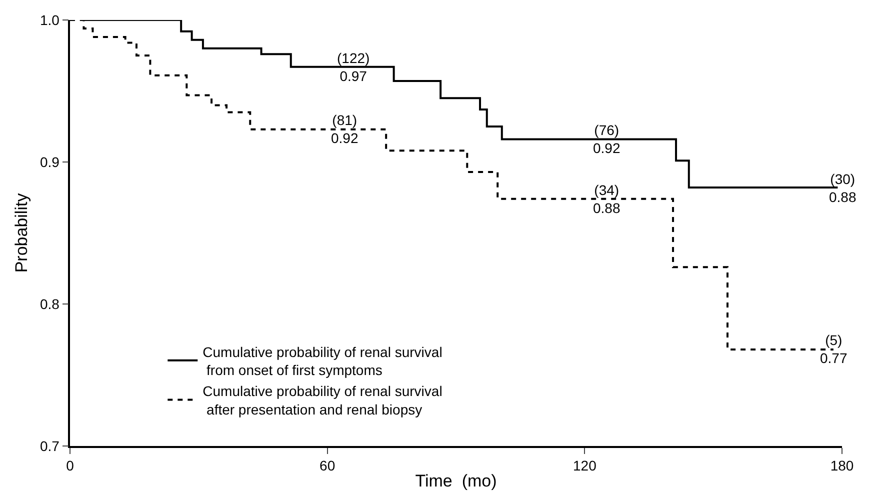 The height and width of the screenshot is (499, 882). Describe the element at coordinates (456, 480) in the screenshot. I see `x-axis-title: Time (mo)` at that location.